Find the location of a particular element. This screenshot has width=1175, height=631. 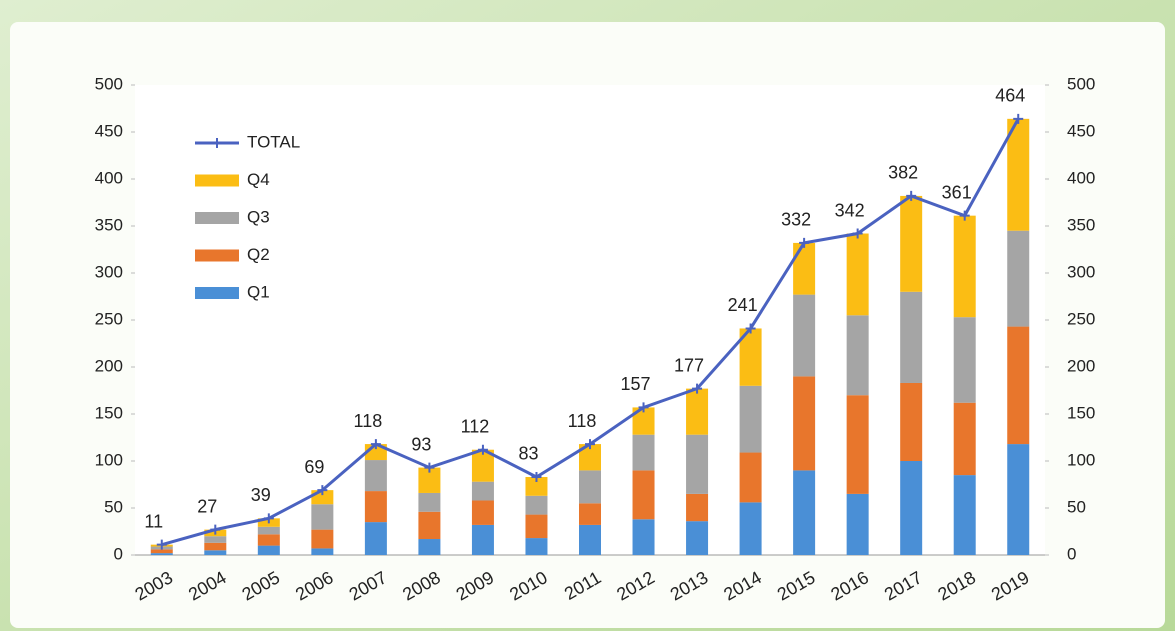

data-label: 11 is located at coordinates (153, 521).